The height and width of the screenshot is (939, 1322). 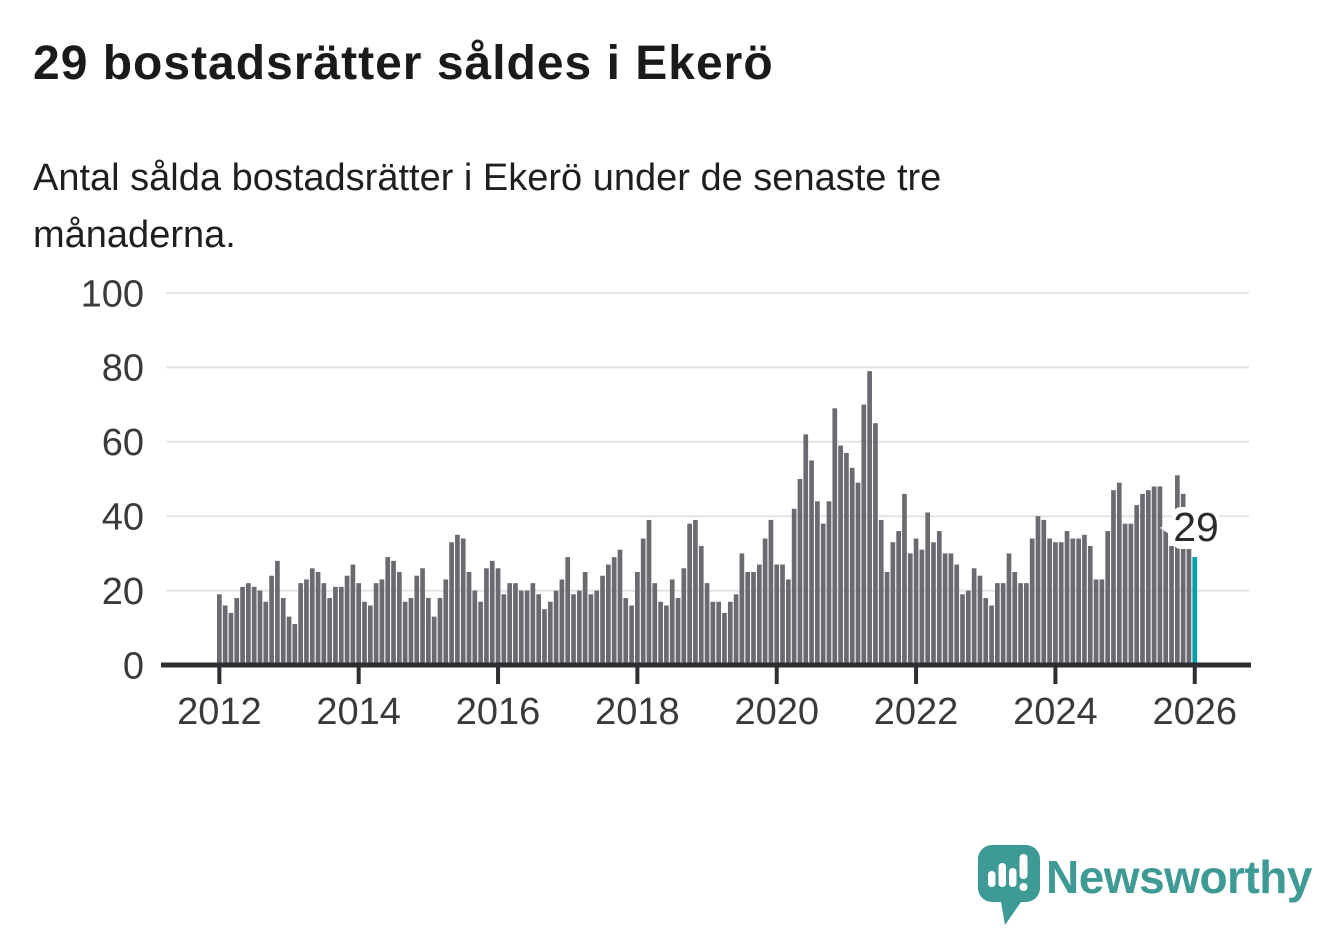 I want to click on speech-bubble-shape, so click(x=1009, y=885).